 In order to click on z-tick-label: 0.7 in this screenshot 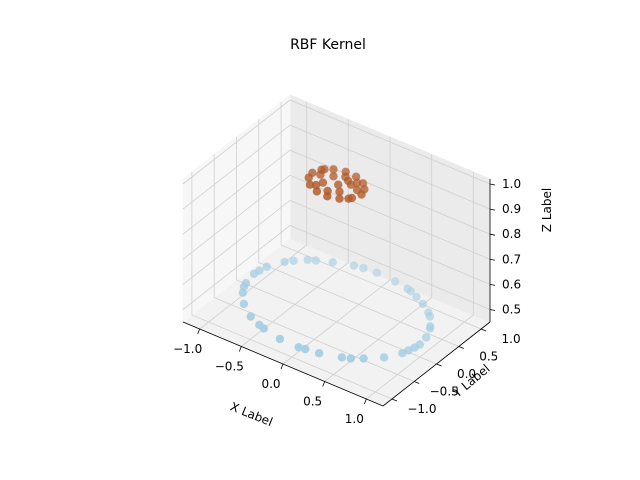, I will do `click(511, 259)`.